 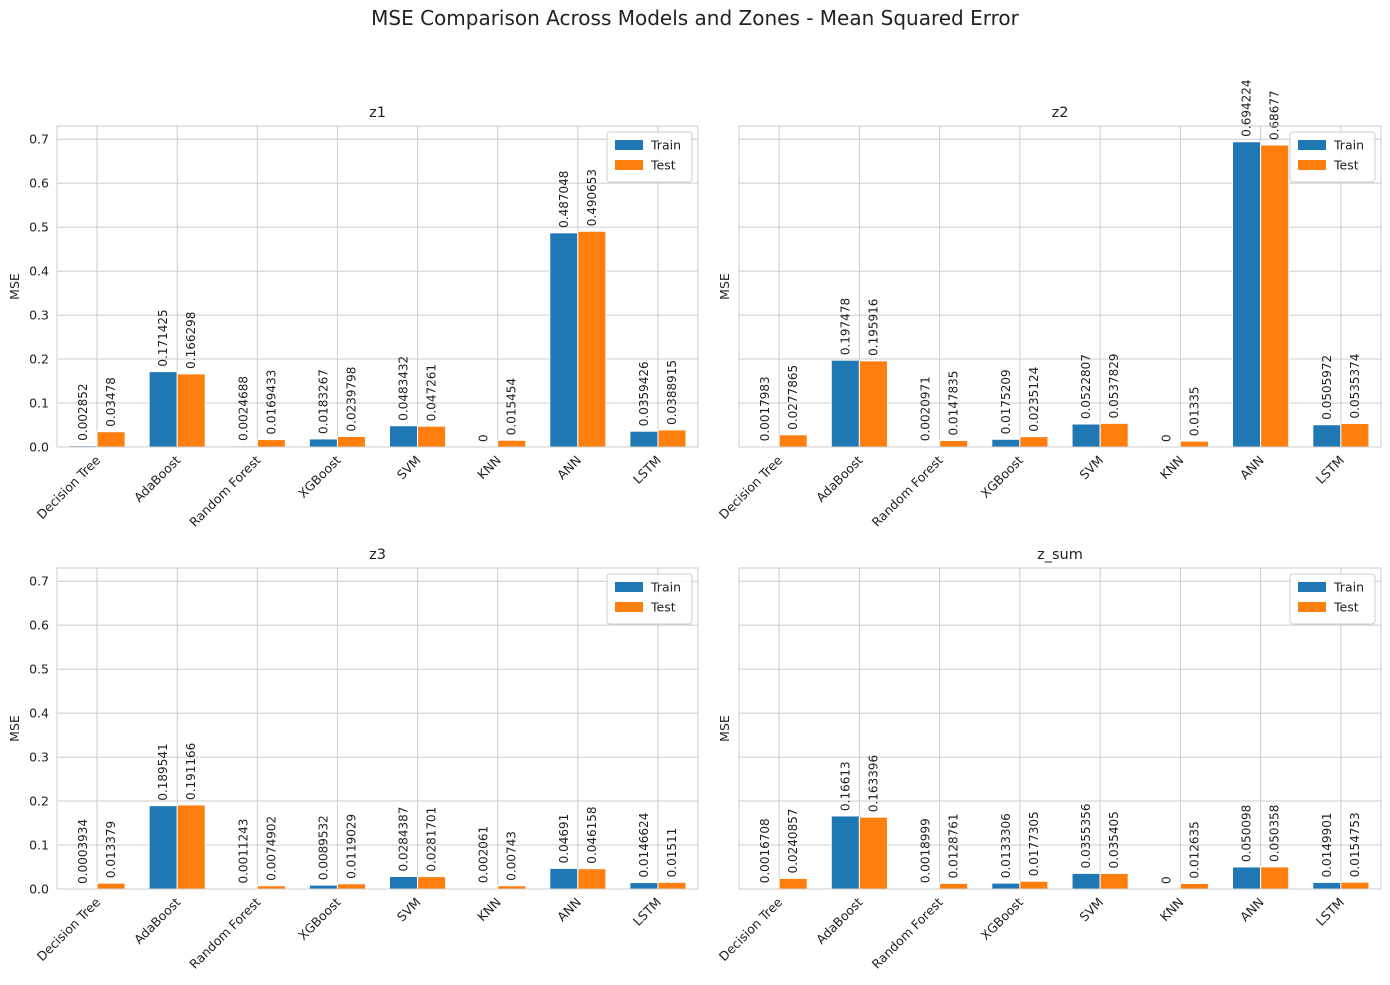 I want to click on x-tick-label: ANN, so click(x=1252, y=468).